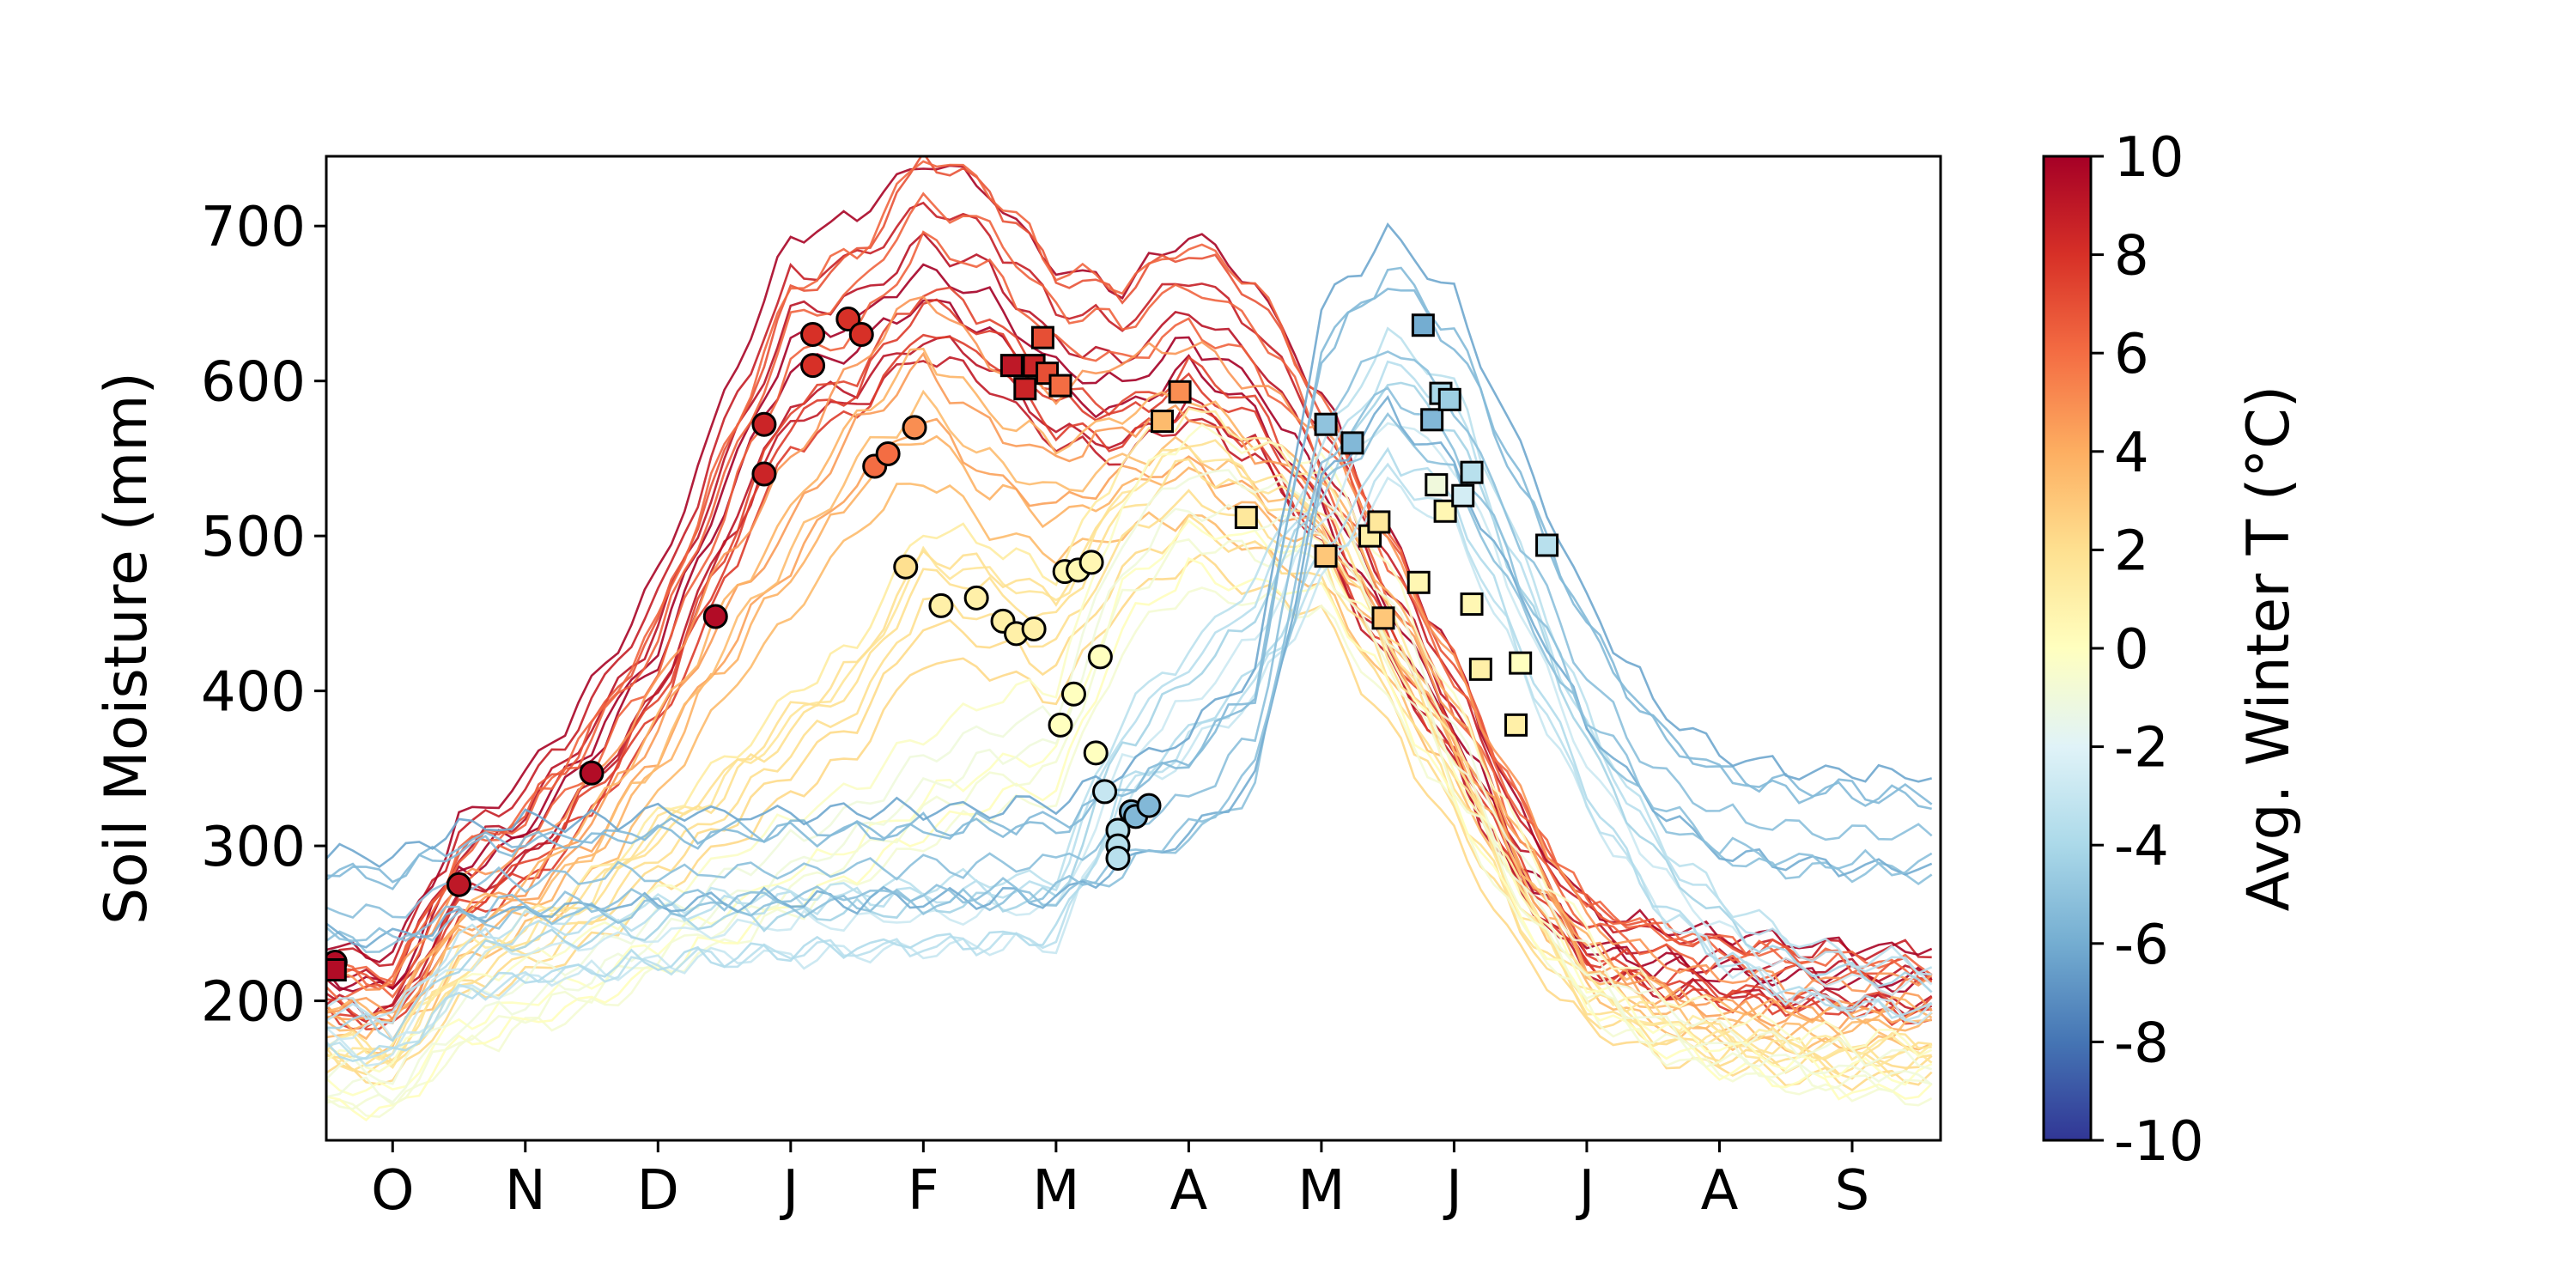  Describe the element at coordinates (525, 1191) in the screenshot. I see `x-tick-label: N` at that location.